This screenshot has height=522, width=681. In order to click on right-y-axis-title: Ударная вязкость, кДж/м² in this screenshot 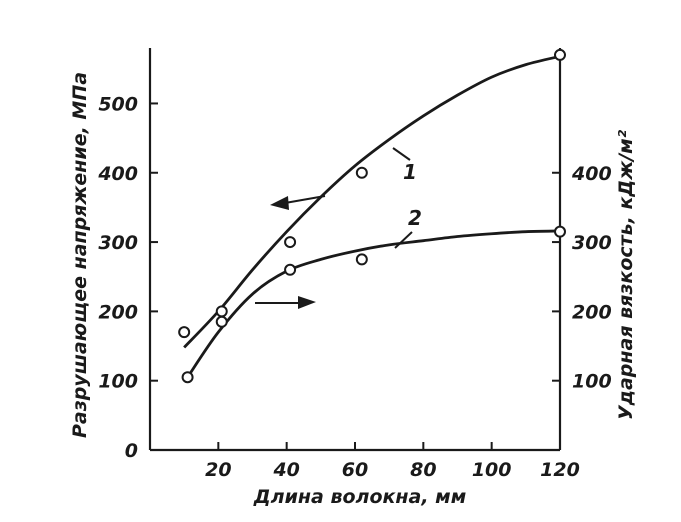, I will do `click(626, 274)`.